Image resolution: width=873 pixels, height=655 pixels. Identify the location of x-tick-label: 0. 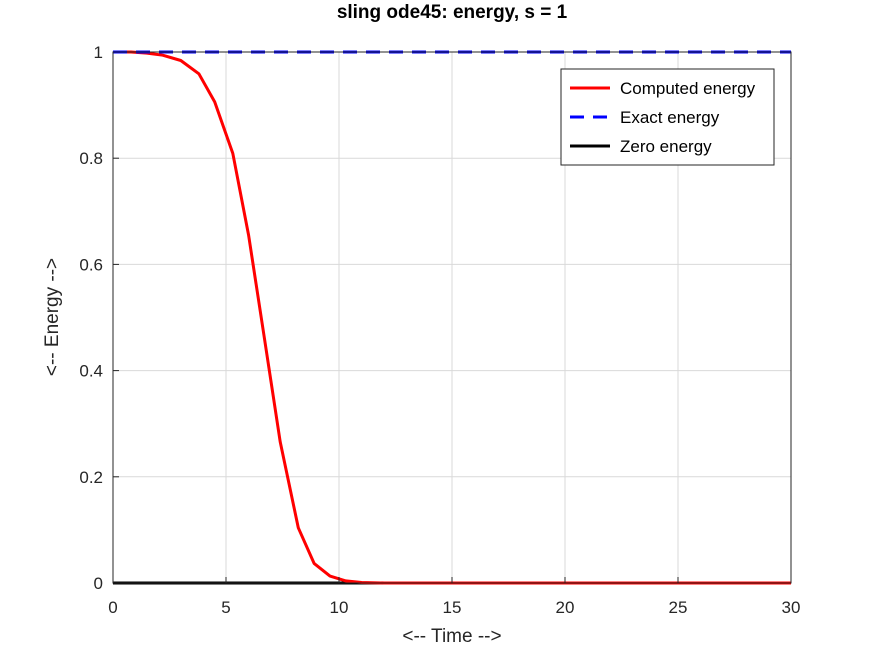
(112, 607).